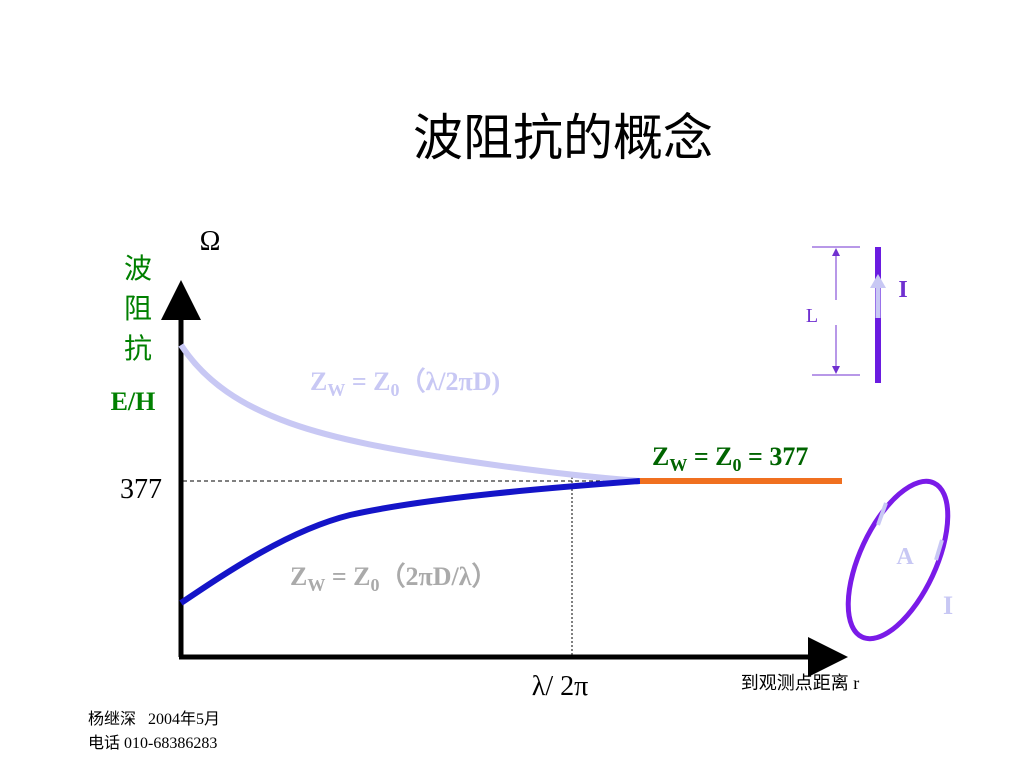 The image size is (1024, 768). I want to click on loop-current: I, so click(948, 605).